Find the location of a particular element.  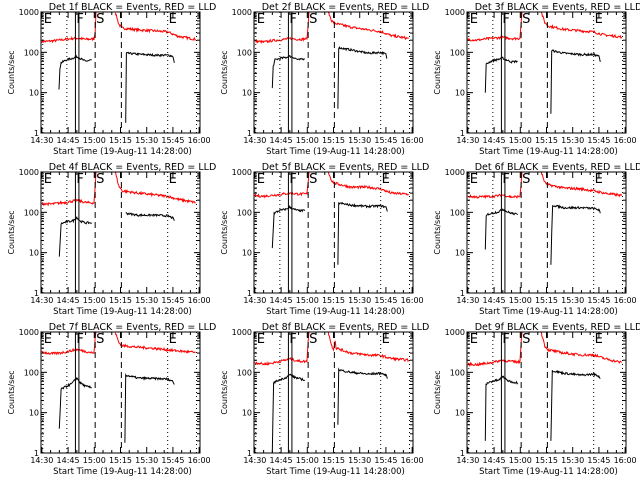

panel-title: Det 9f BLACK = Events, RED = LLD is located at coordinates (557, 327).